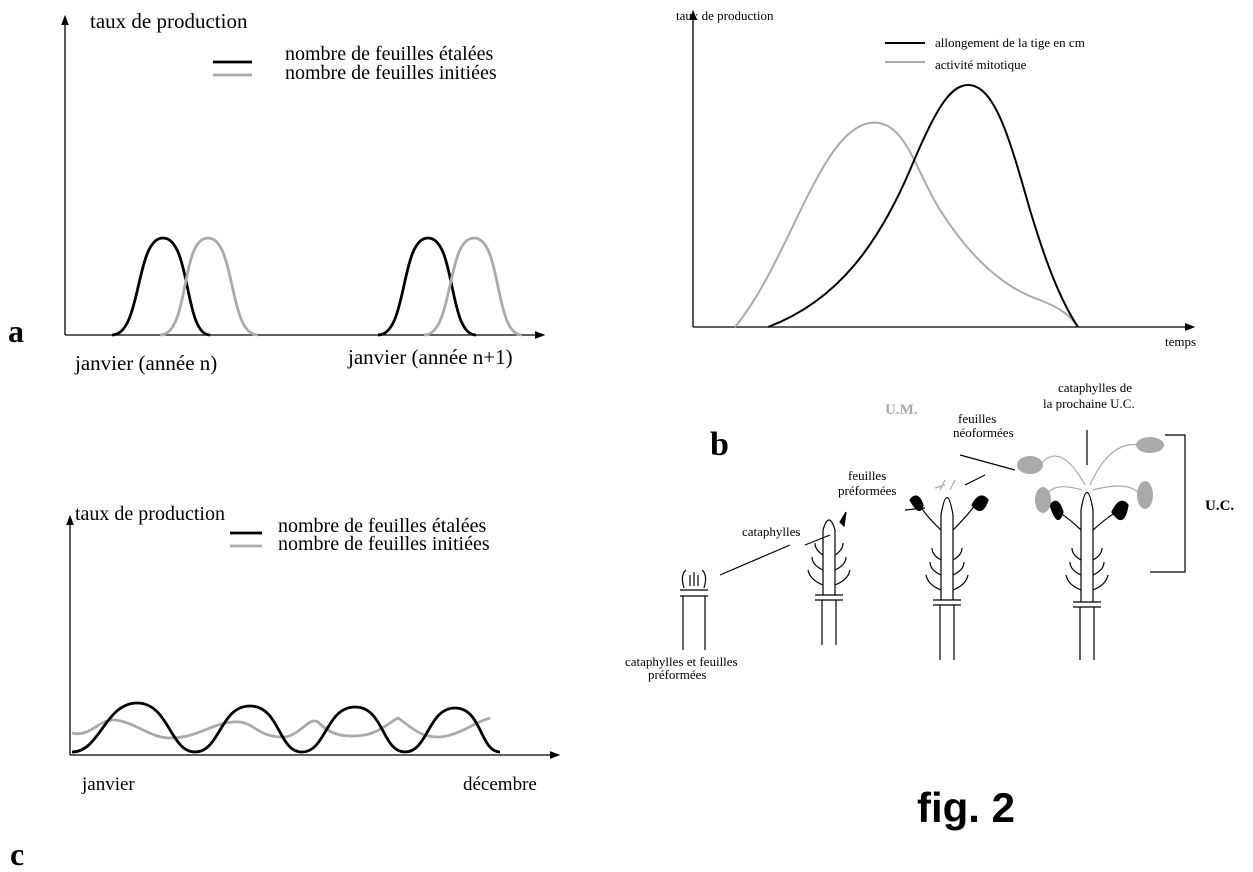 Image resolution: width=1253 pixels, height=872 pixels. What do you see at coordinates (719, 444) in the screenshot?
I see `panel-letter: b` at bounding box center [719, 444].